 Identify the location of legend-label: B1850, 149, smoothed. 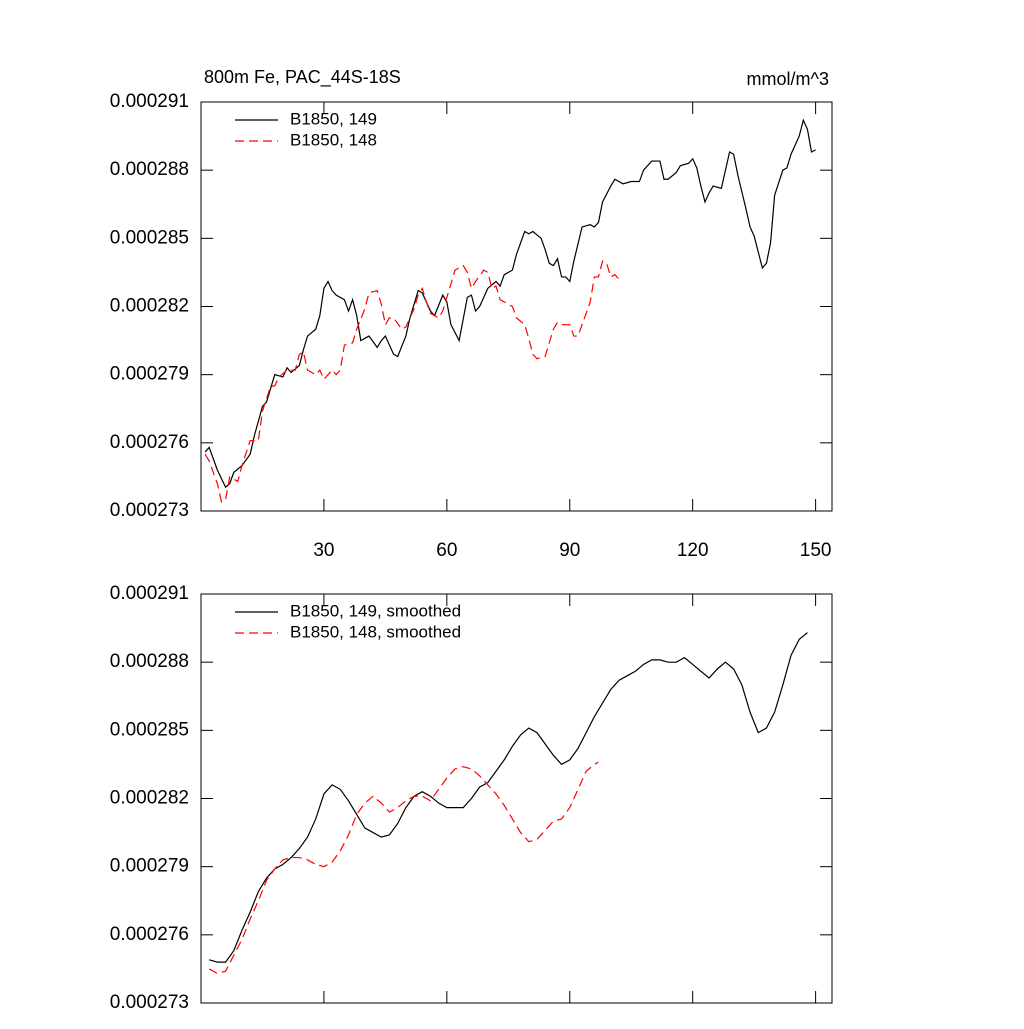
(375, 610).